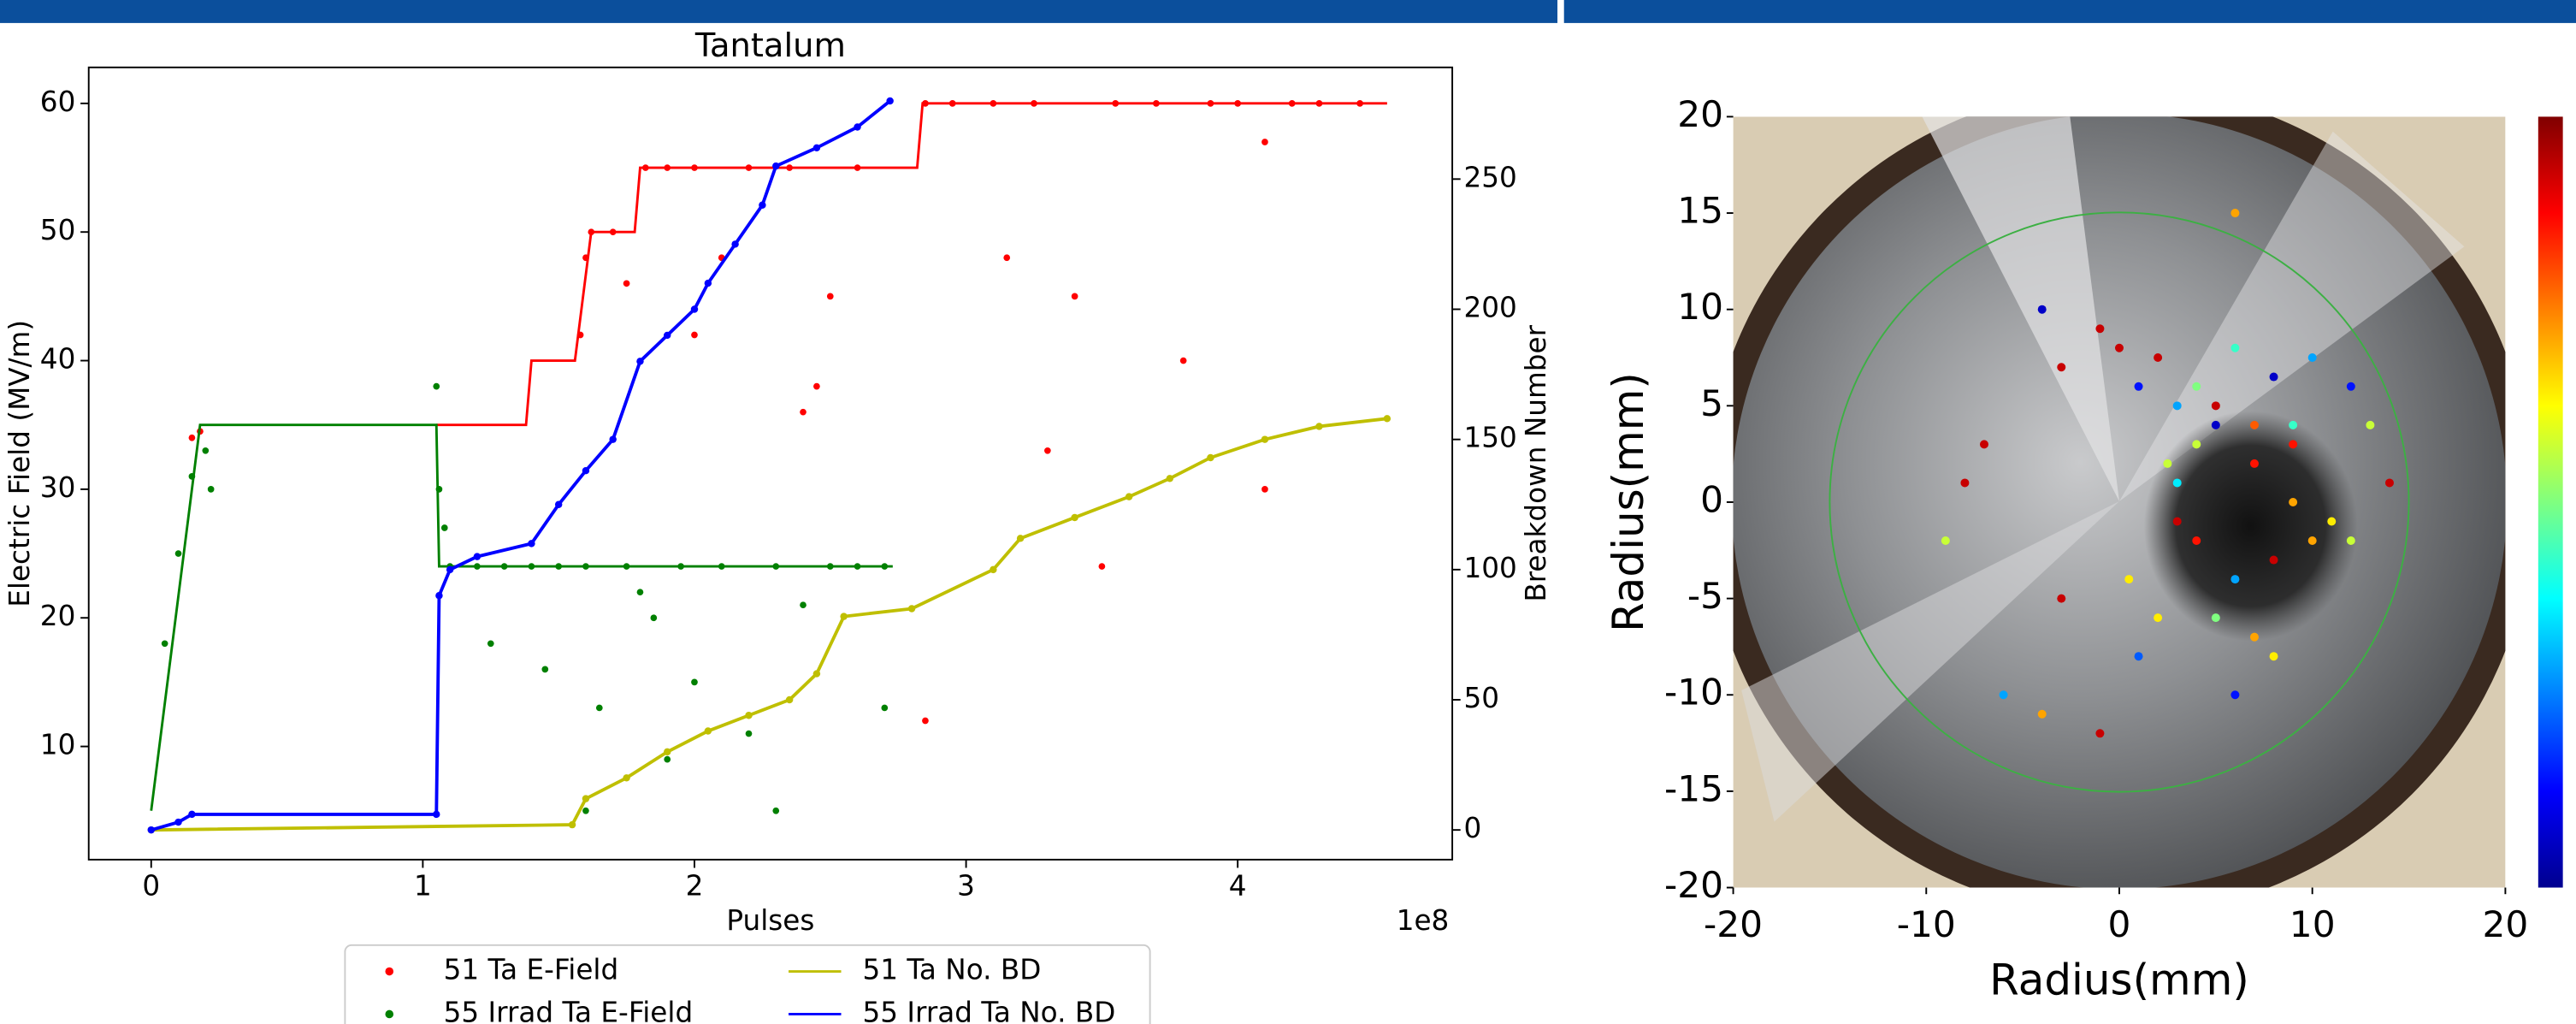  I want to click on x-tick-label: 2, so click(695, 886).